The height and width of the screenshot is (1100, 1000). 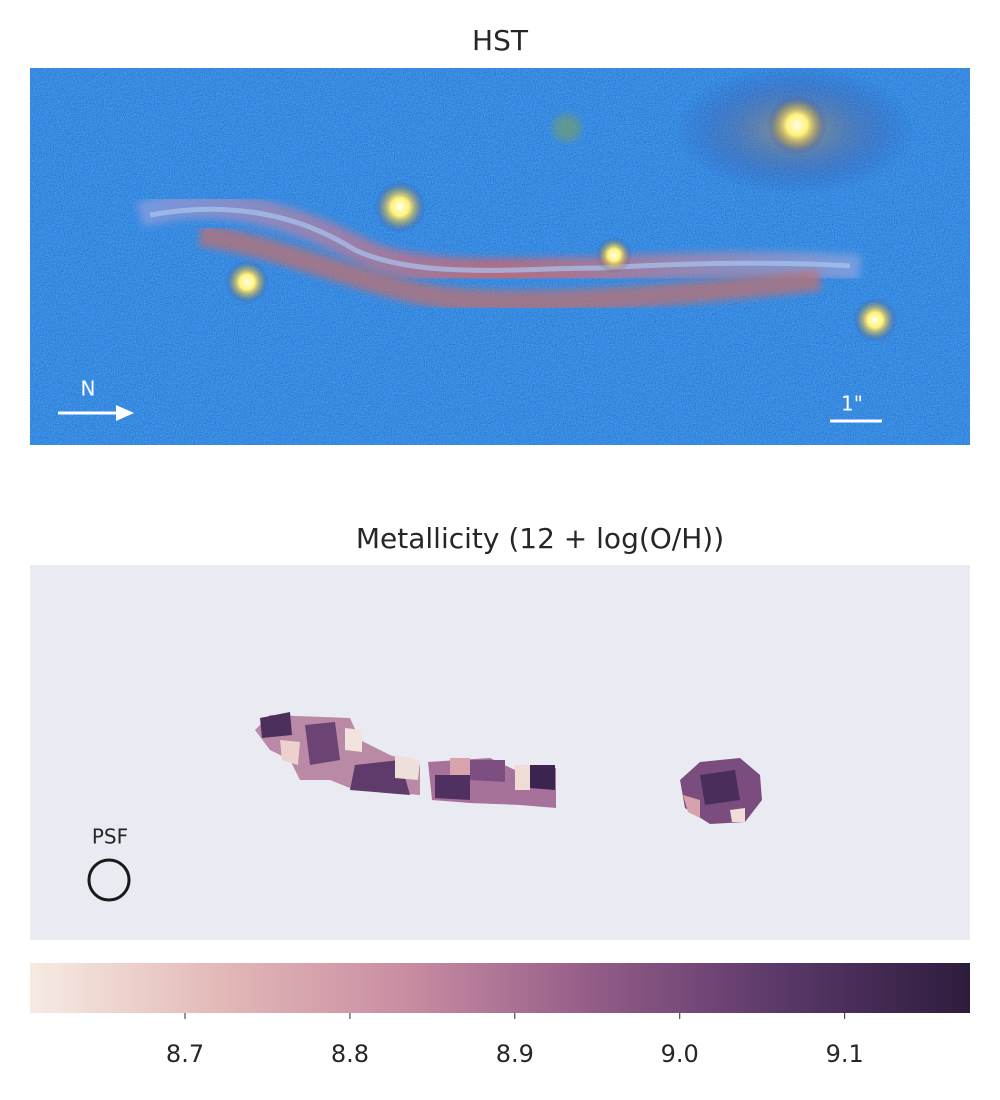 I want to click on metal-title: Metallicity (12 + log(O/H)), so click(x=540, y=538).